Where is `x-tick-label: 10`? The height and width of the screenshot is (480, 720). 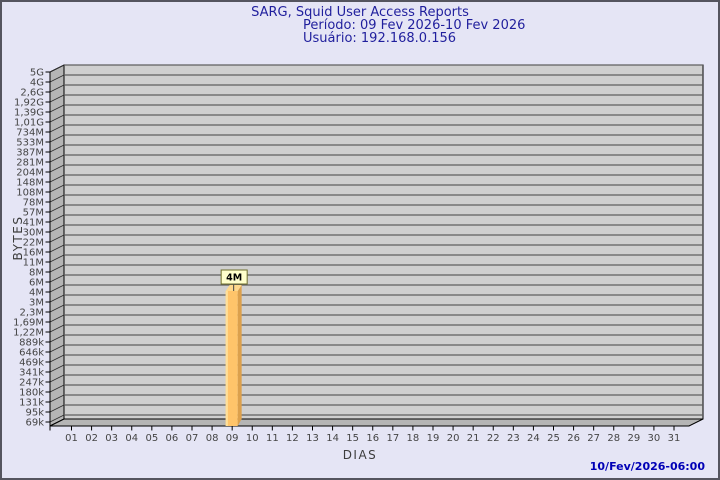 x-tick-label: 10 is located at coordinates (252, 438).